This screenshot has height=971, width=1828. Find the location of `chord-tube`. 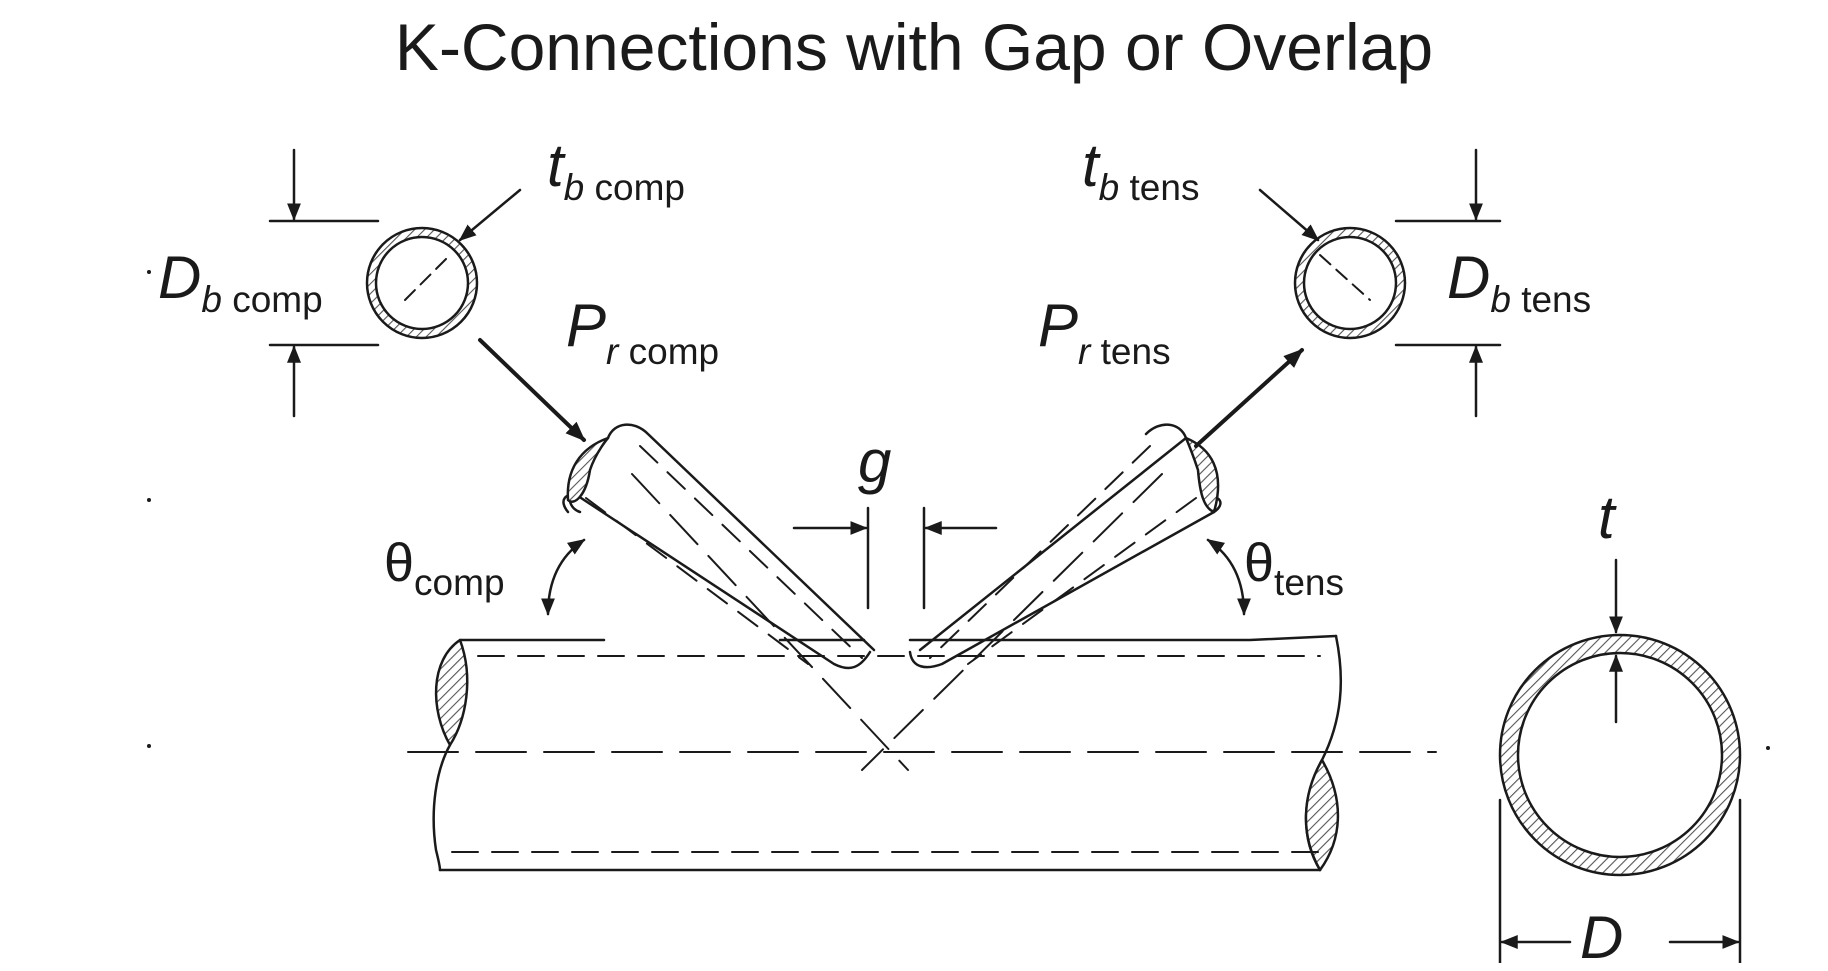

chord-tube is located at coordinates (922, 753).